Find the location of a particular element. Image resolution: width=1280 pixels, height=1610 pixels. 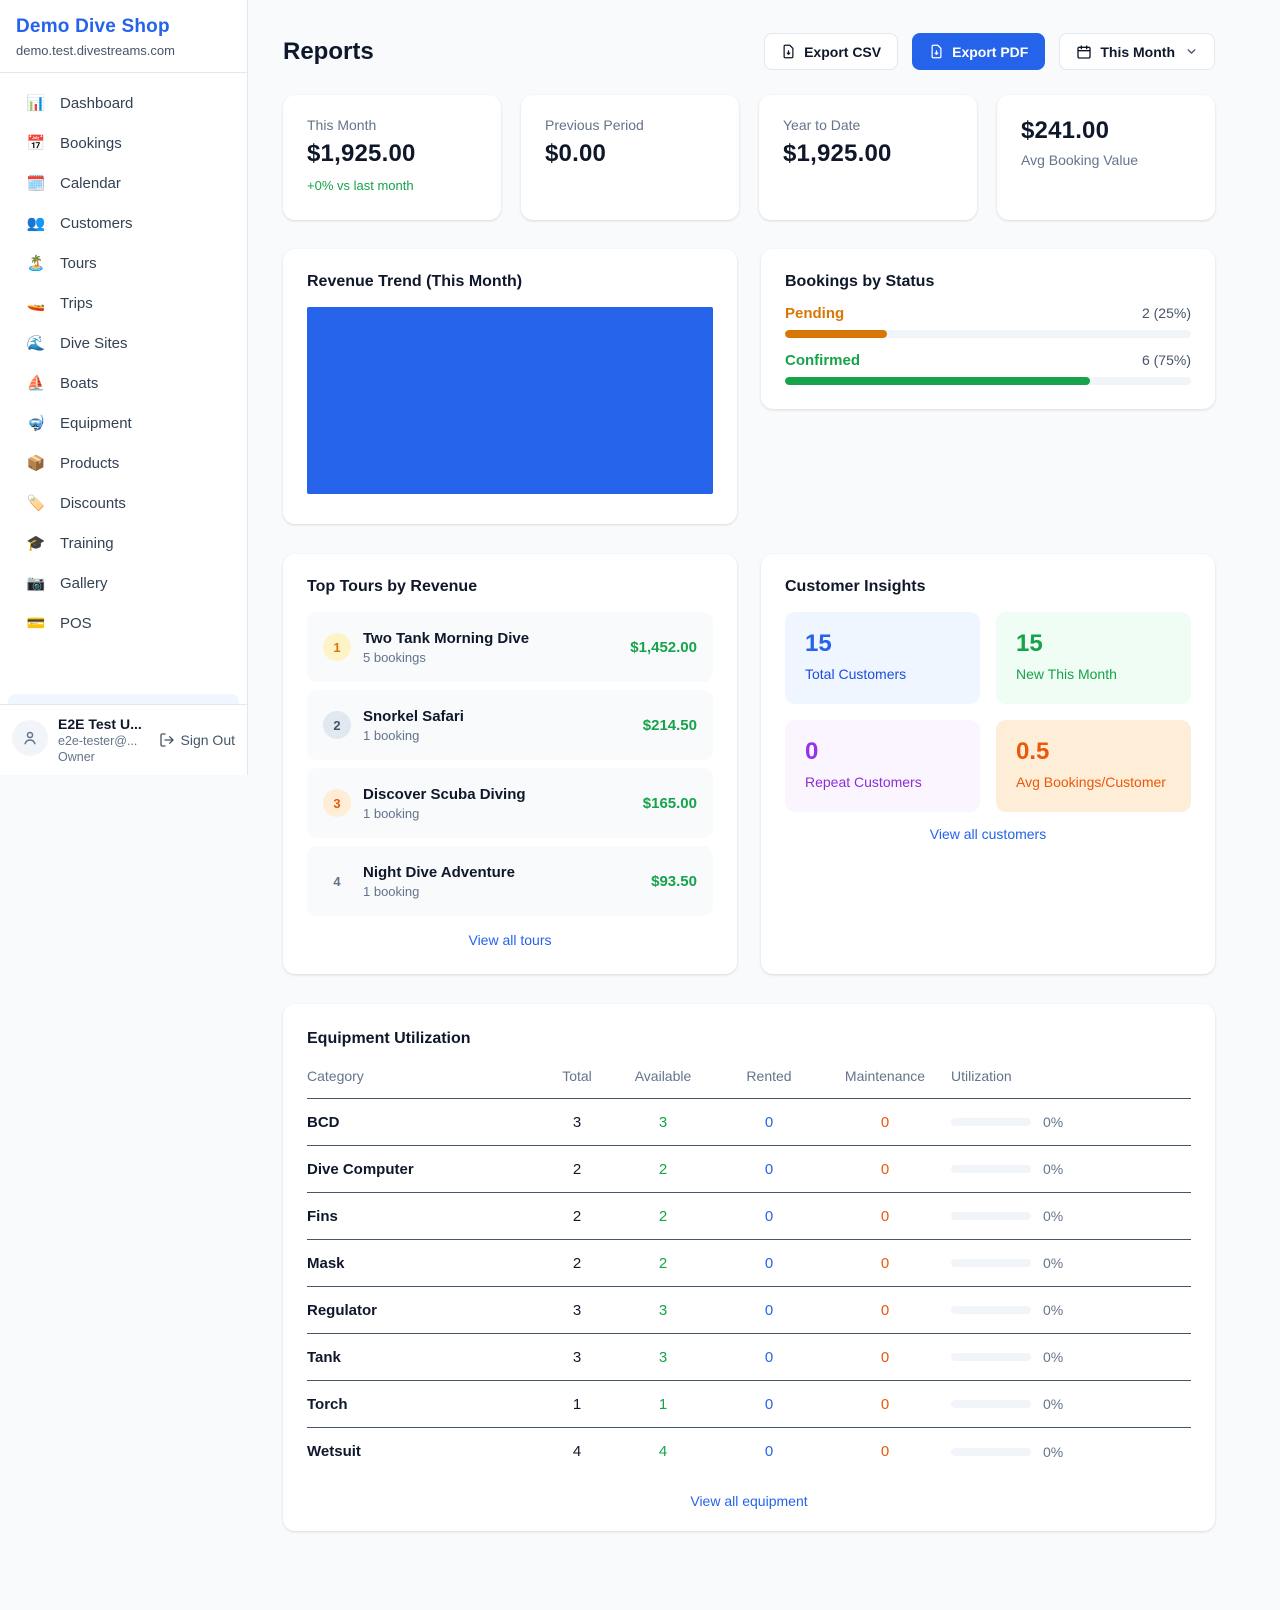

pos-icon: 💳 is located at coordinates (36, 623).